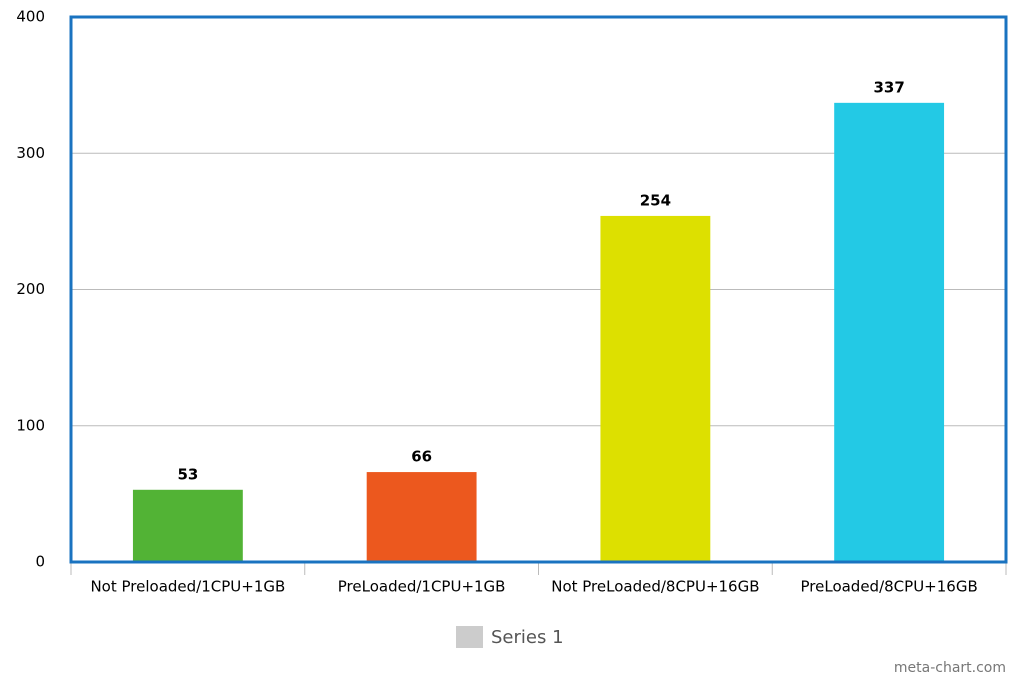 Image resolution: width=1024 pixels, height=683 pixels. What do you see at coordinates (187, 587) in the screenshot?
I see `x-tick-label: Not Preloaded/1CPU+1GB` at bounding box center [187, 587].